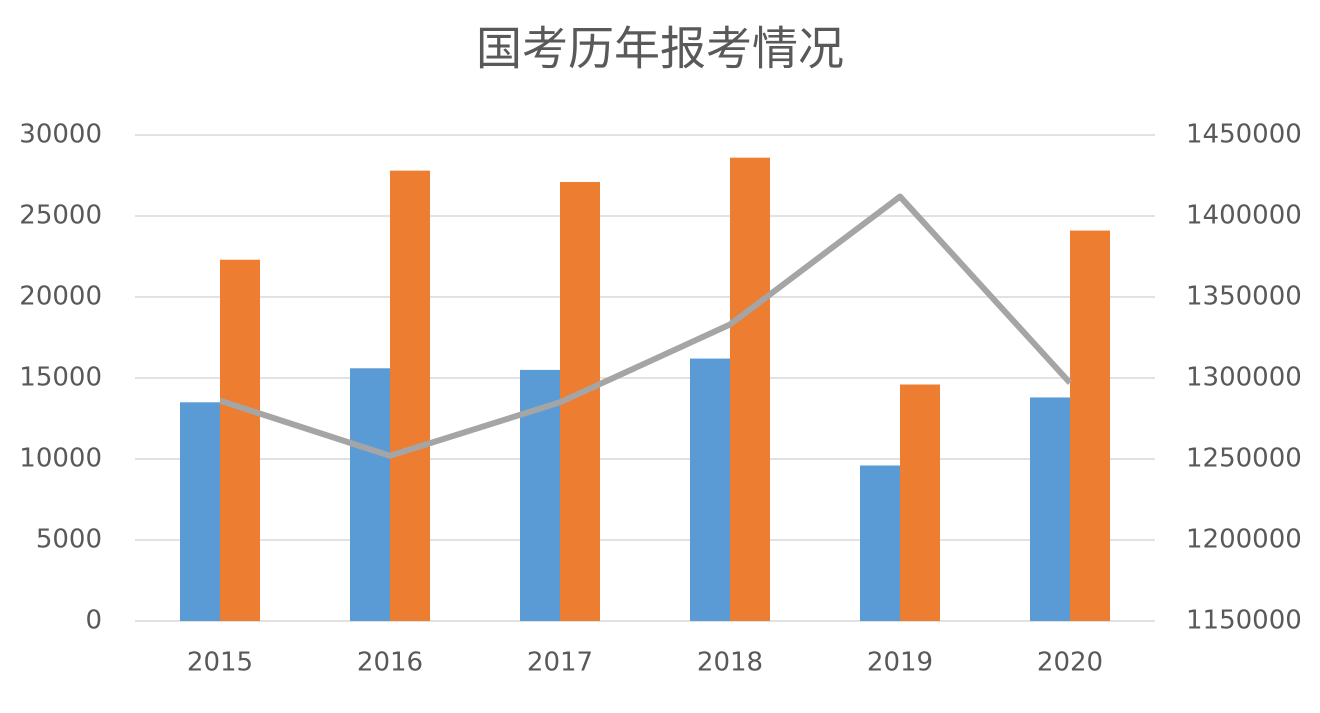 Image resolution: width=1320 pixels, height=713 pixels. What do you see at coordinates (730, 663) in the screenshot?
I see `x-tick-label: 2018` at bounding box center [730, 663].